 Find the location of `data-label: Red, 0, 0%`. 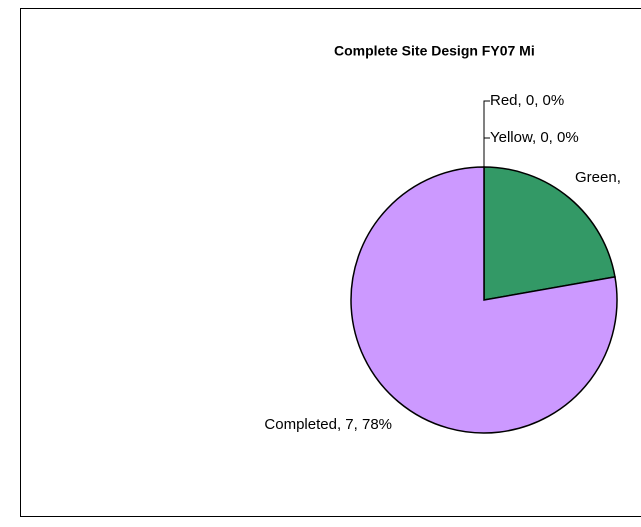

data-label: Red, 0, 0% is located at coordinates (527, 100).